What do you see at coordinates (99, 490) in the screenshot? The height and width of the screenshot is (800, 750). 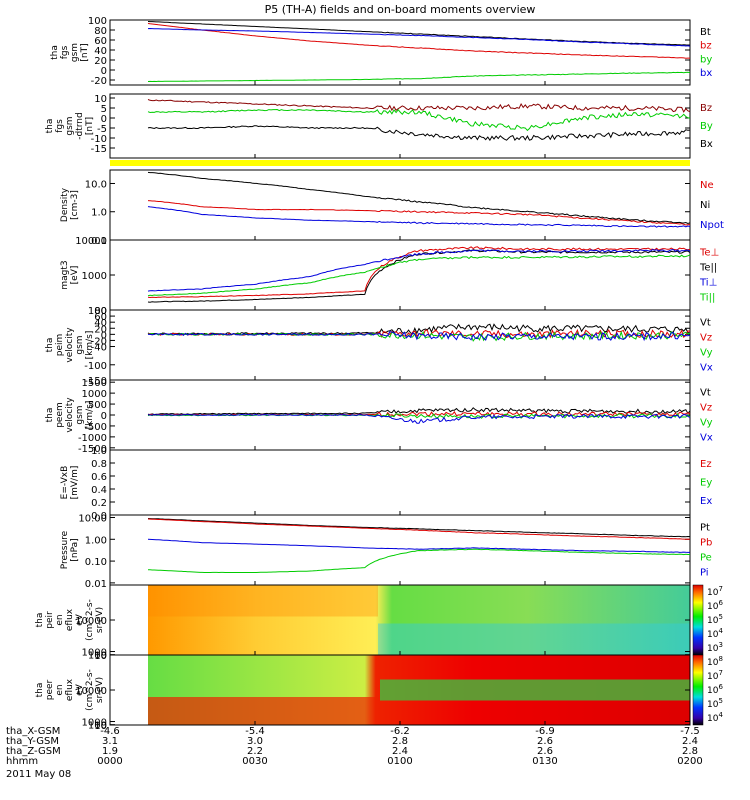 I see `y-tick-label: 0.4` at bounding box center [99, 490].